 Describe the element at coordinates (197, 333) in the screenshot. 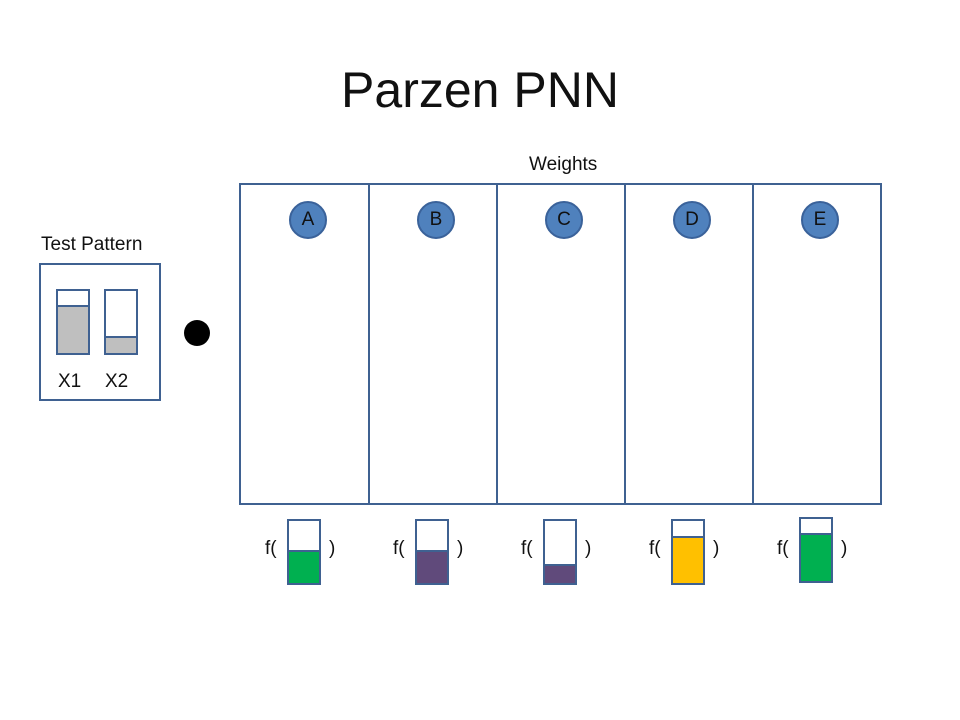

I see `dot-product-operator` at that location.